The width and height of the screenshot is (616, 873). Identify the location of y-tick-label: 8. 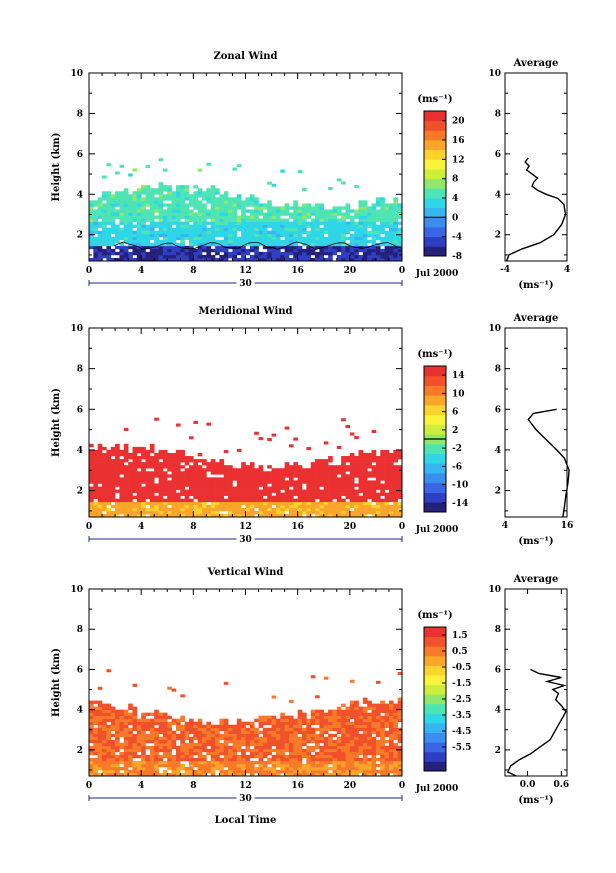
(80, 114).